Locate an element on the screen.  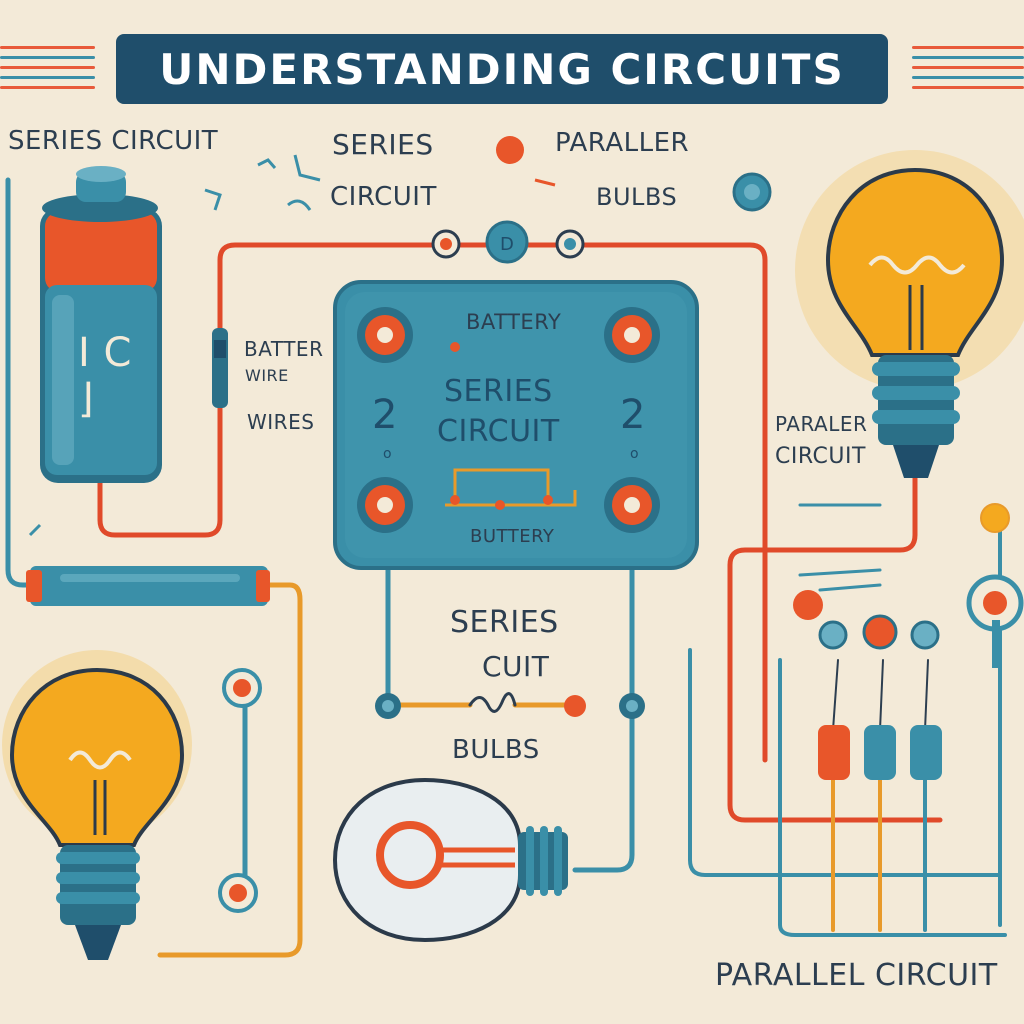
label-bulbs-mid: BULBS is located at coordinates (496, 750).